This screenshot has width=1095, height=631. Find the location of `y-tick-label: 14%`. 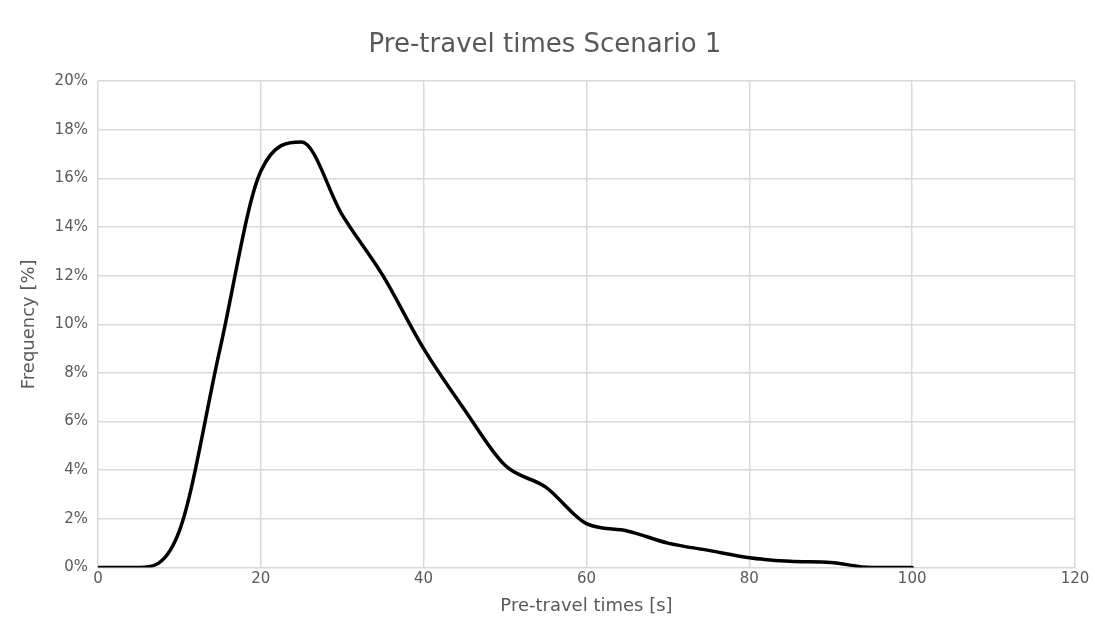

y-tick-label: 14% is located at coordinates (71, 225).